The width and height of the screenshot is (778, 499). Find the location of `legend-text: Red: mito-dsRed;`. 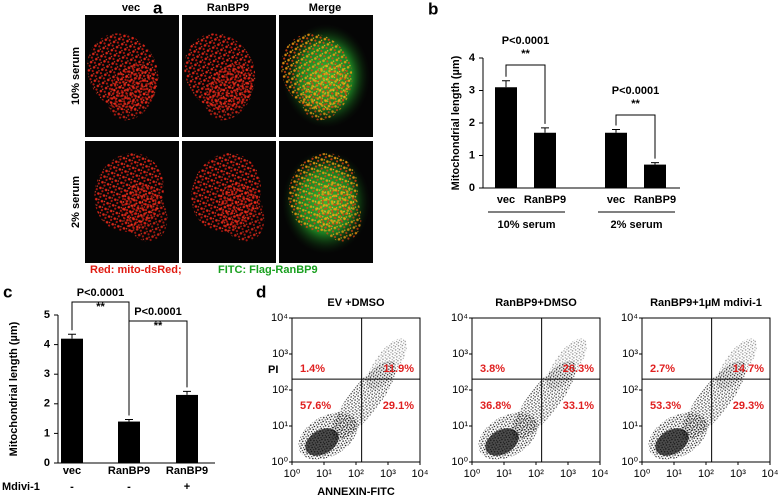

legend-text: Red: mito-dsRed; is located at coordinates (136, 270).